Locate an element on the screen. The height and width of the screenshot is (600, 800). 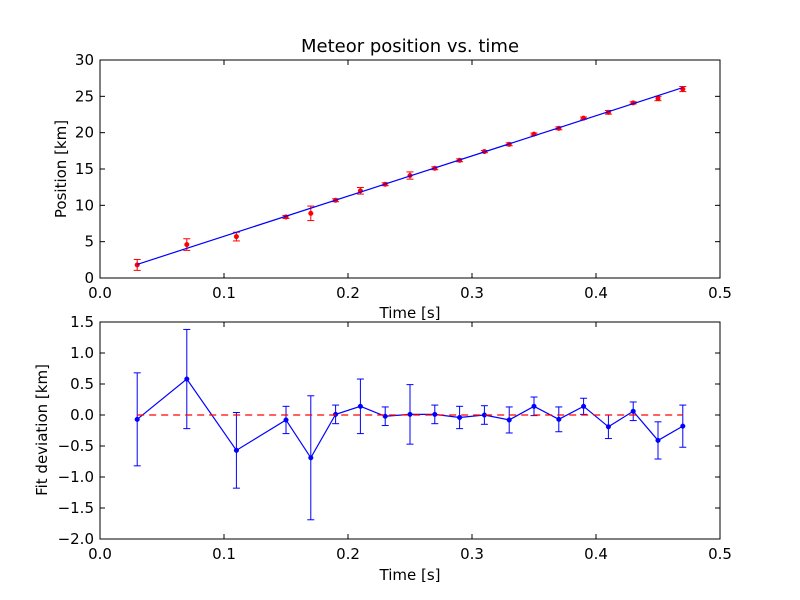
deviation-y-tick-label: 0.0 is located at coordinates (82, 415).